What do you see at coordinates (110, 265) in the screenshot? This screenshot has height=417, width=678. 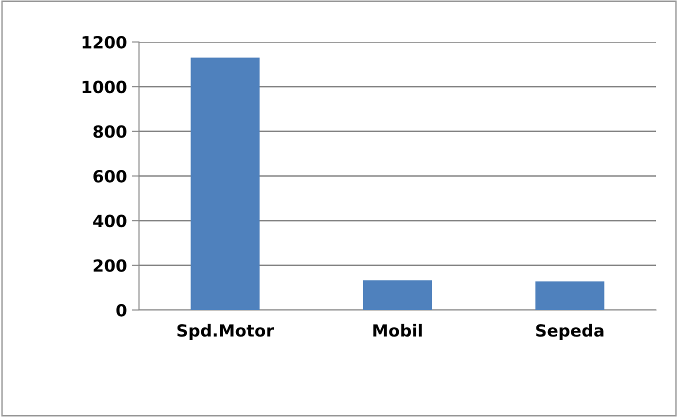 I see `y-tick-label: 200` at bounding box center [110, 265].